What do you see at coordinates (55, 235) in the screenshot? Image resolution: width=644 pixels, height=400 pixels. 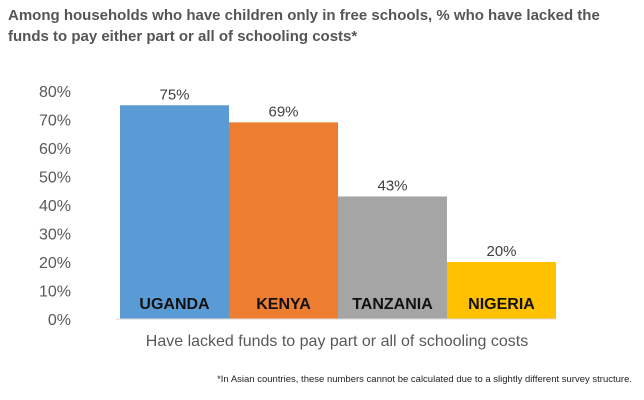 I see `y-tick-label: 30%` at bounding box center [55, 235].